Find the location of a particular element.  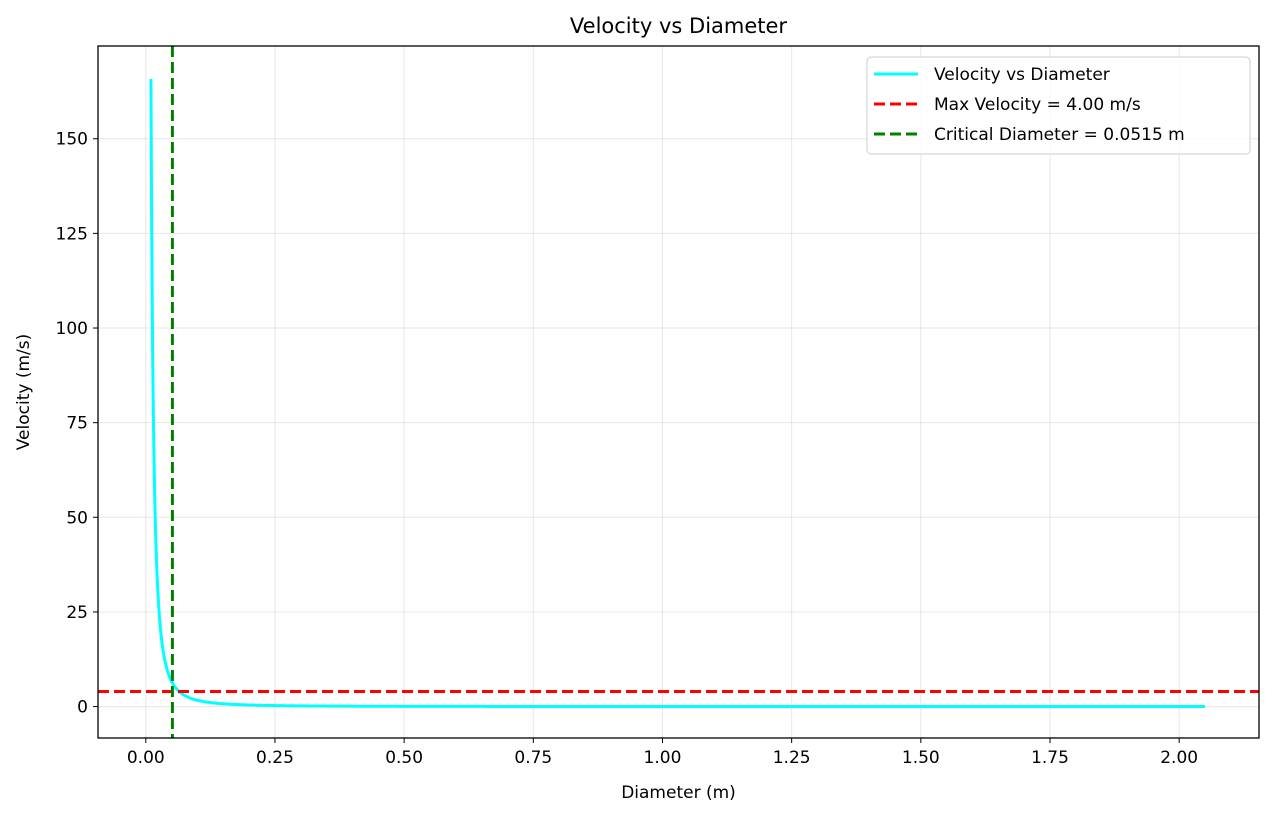

legend-label: Max Velocity = 4.00 m/s is located at coordinates (1037, 105).